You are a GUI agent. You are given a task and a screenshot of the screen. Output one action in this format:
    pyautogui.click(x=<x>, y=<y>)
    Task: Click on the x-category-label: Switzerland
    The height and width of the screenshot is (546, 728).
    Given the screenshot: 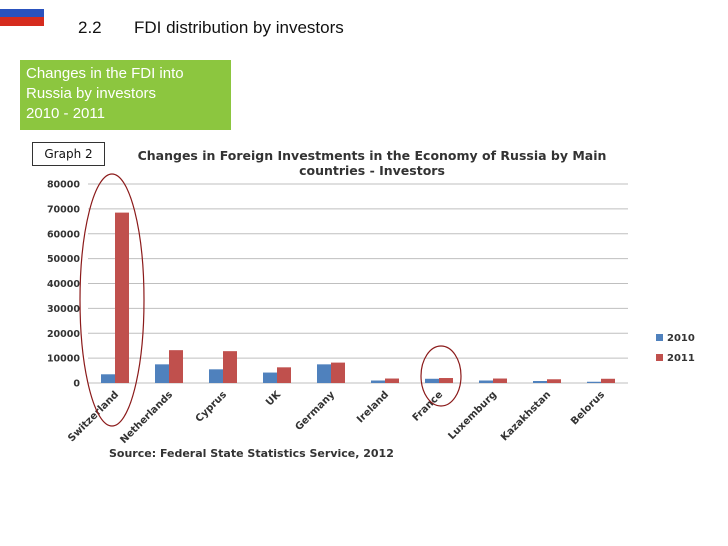 What is the action you would take?
    pyautogui.click(x=93, y=416)
    